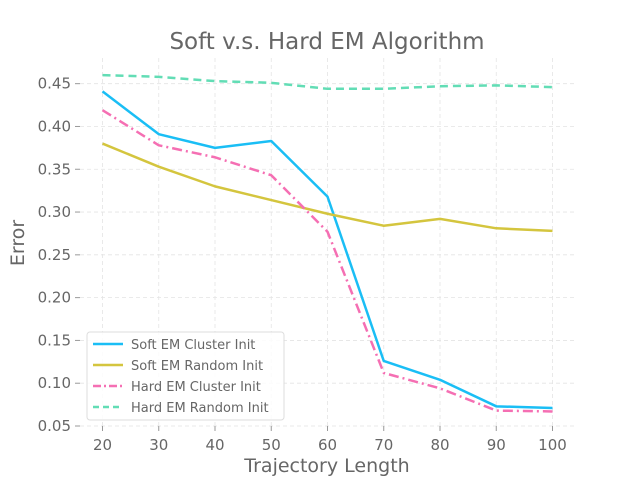  Describe the element at coordinates (214, 445) in the screenshot. I see `x-tick-label: 40` at that location.